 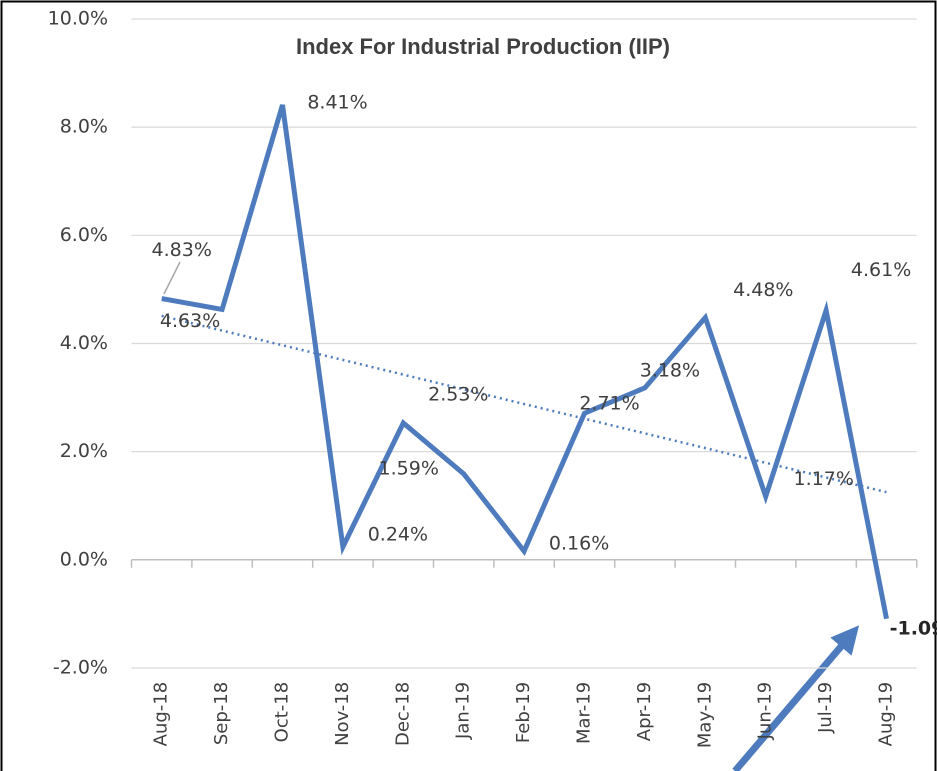 I want to click on leader-line, so click(x=172, y=278).